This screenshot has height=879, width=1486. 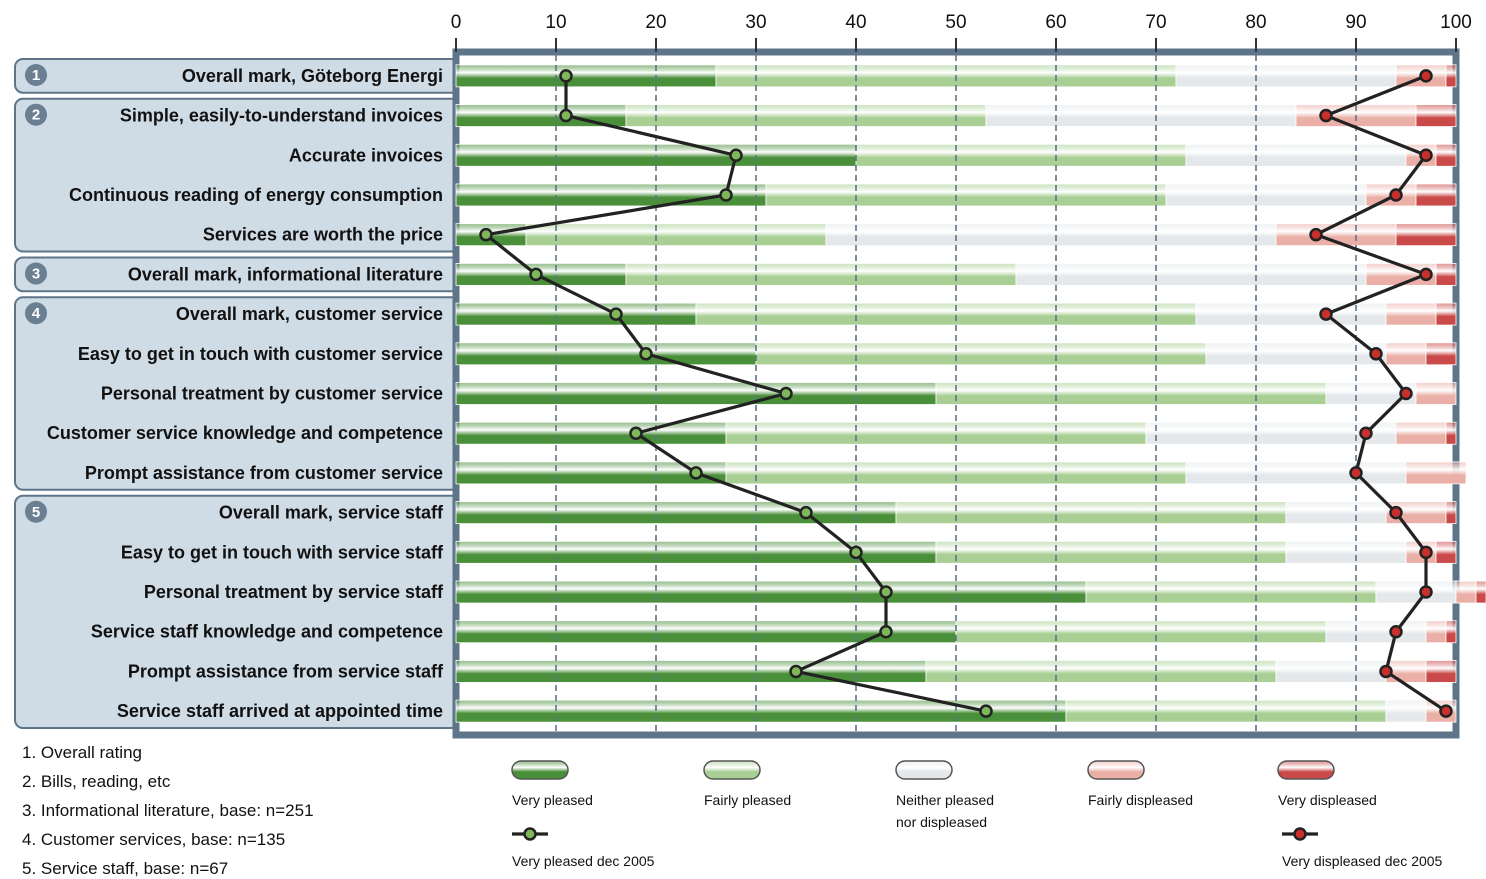 What do you see at coordinates (552, 800) in the screenshot?
I see `legend-label: Very pleased` at bounding box center [552, 800].